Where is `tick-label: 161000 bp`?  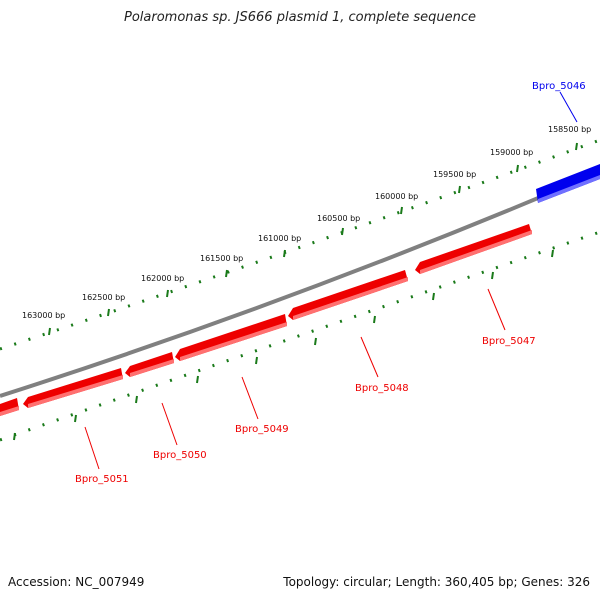 tick-label: 161000 bp is located at coordinates (279, 238).